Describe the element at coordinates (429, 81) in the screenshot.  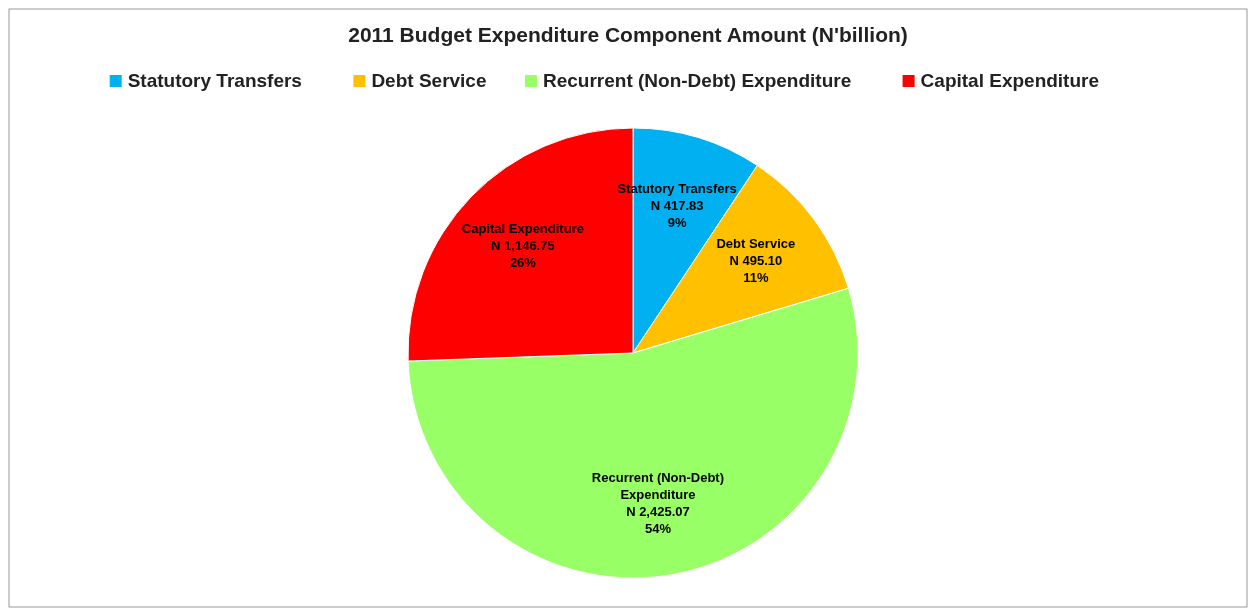
I see `legend-label: Debt Service` at that location.